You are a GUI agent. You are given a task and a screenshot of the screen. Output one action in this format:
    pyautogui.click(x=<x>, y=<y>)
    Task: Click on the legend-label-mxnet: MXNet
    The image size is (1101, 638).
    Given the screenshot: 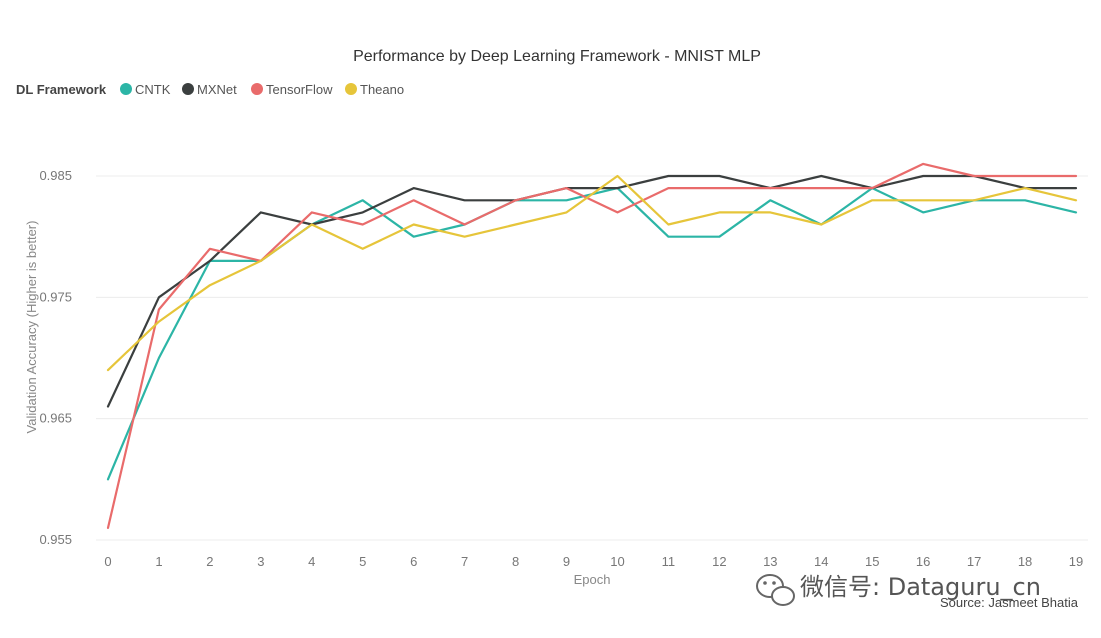 What is the action you would take?
    pyautogui.click(x=217, y=89)
    